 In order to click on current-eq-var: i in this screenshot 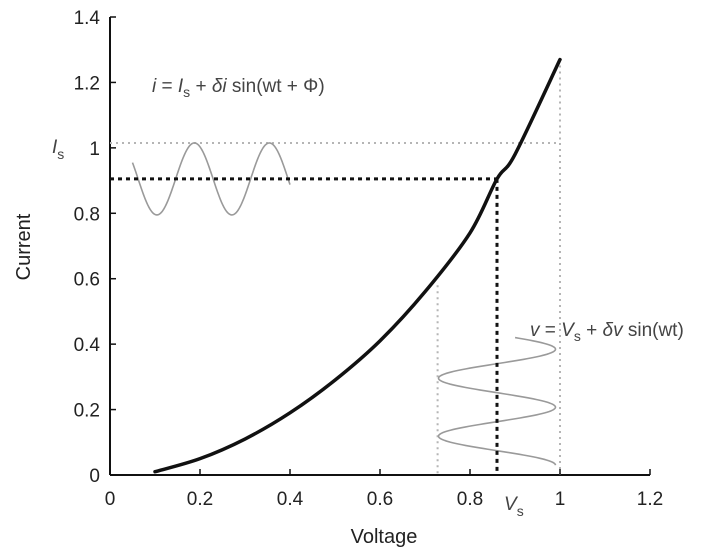, I will do `click(224, 86)`.